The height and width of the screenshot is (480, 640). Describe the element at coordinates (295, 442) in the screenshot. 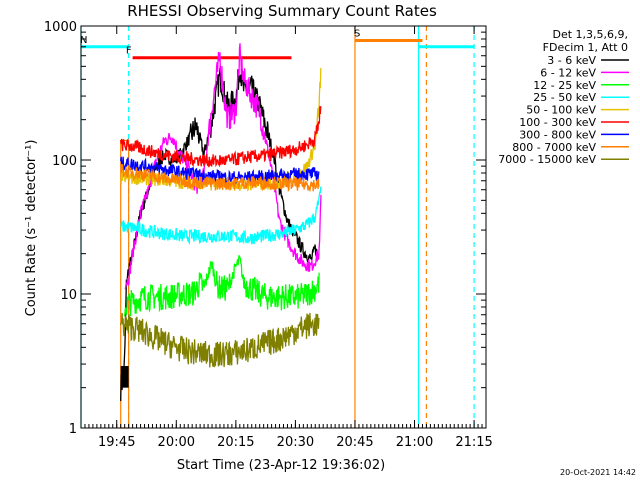

I see `x-tick-label-3: 20:30` at that location.